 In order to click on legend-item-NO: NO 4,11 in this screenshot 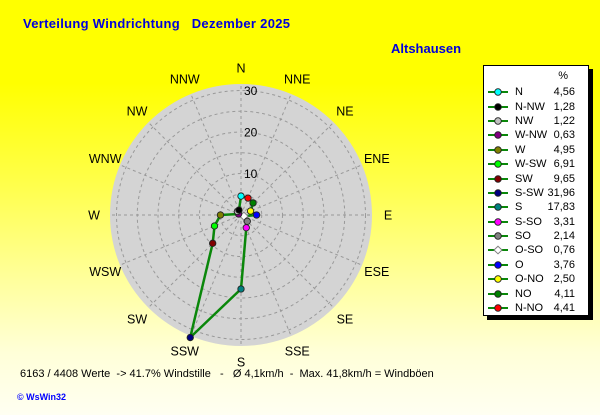, I will do `click(536, 293)`.